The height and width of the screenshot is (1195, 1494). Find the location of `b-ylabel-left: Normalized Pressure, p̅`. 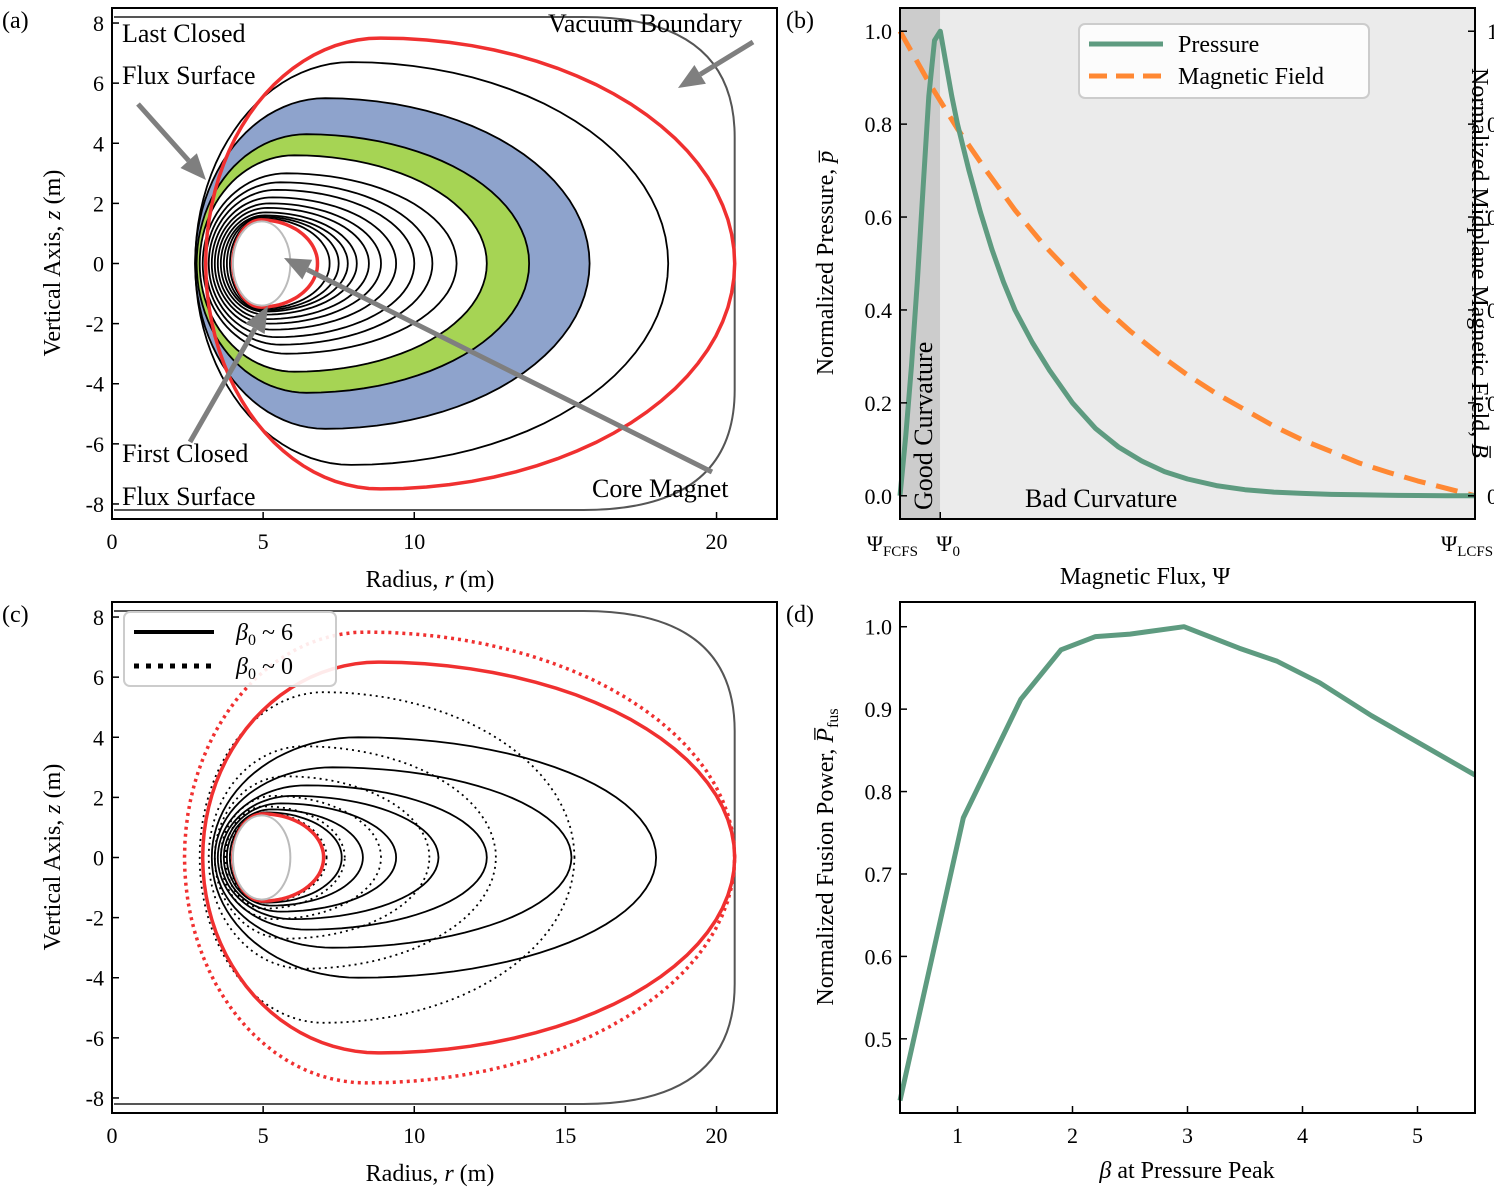

b-ylabel-left: Normalized Pressure, p̅ is located at coordinates (826, 263).